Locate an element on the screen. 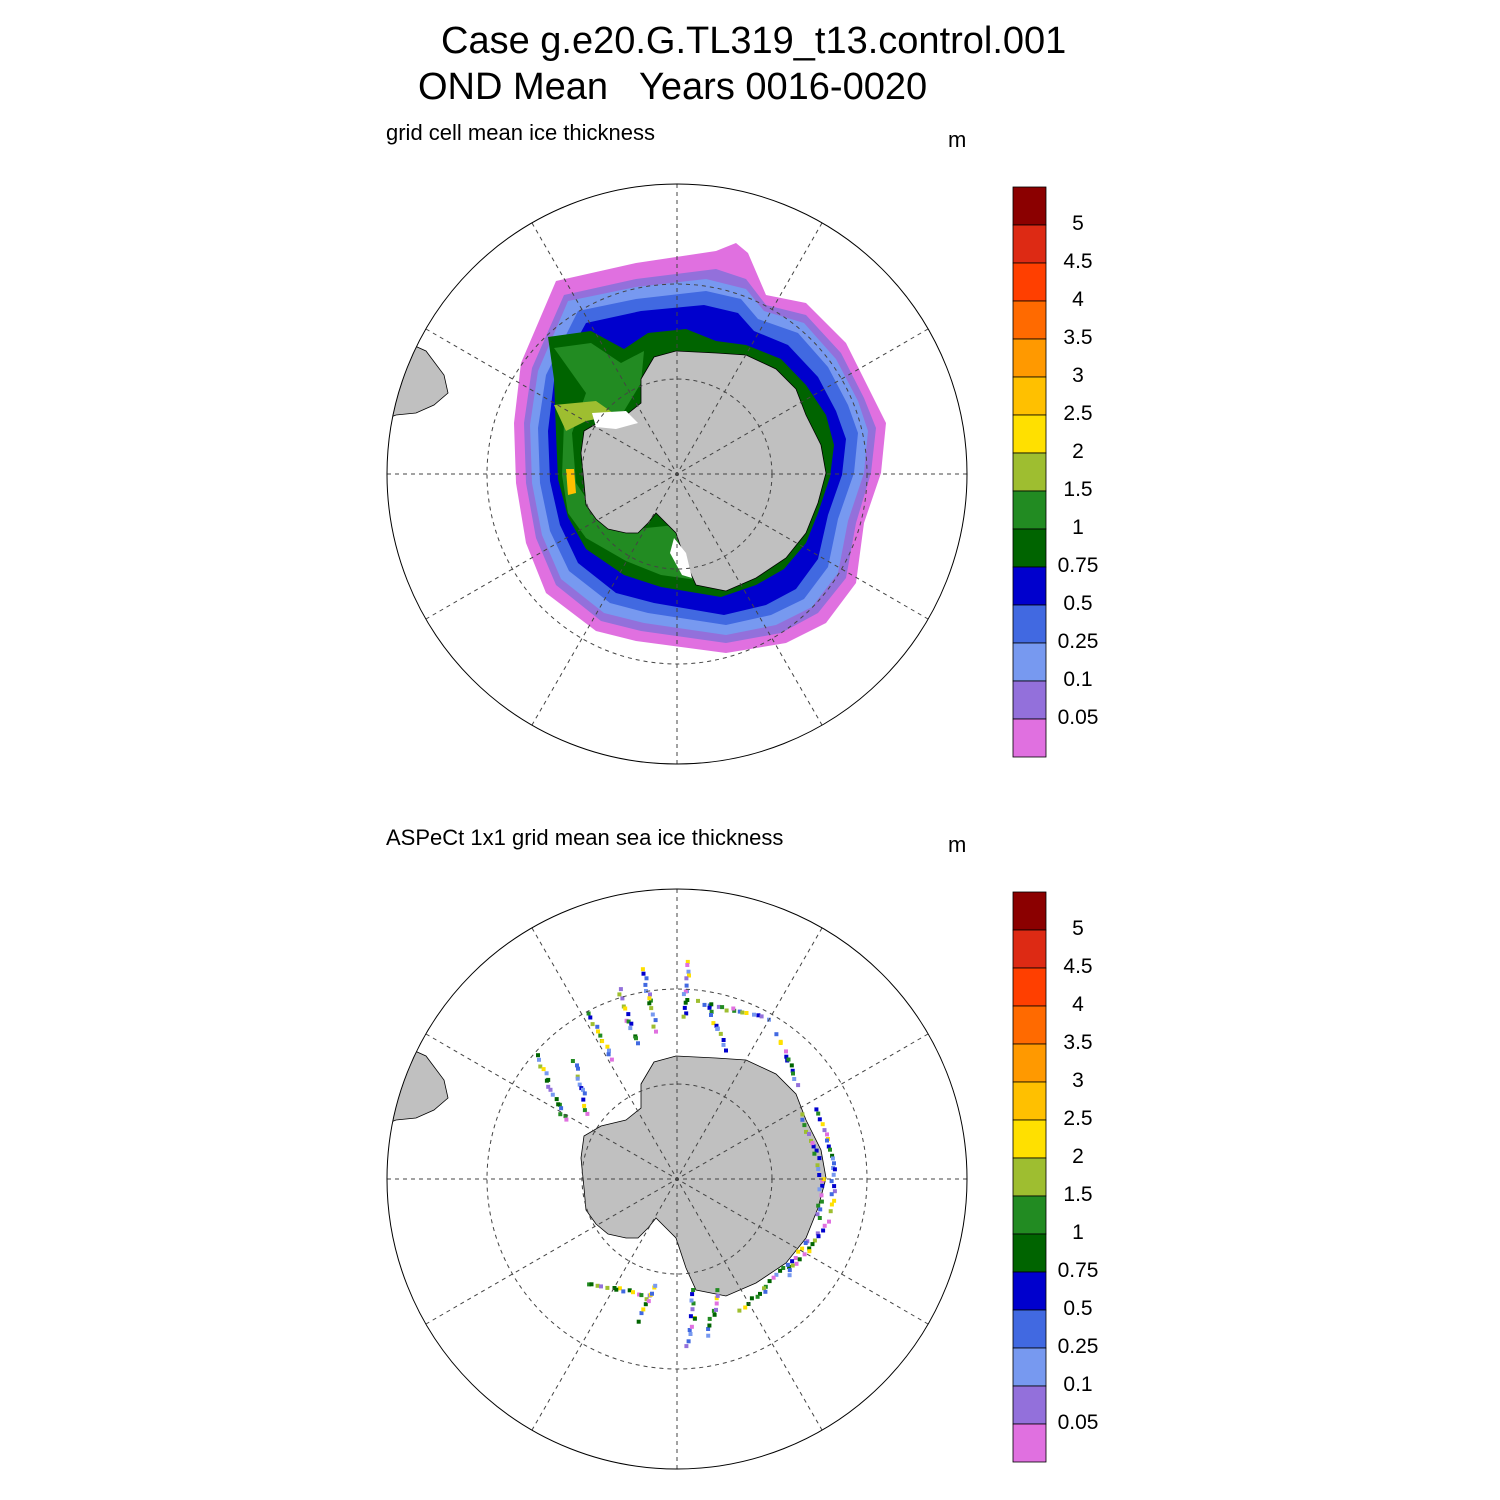  panel2-subtitle: ASPeCt 1x1 grid mean sea ice thickness is located at coordinates (585, 837).